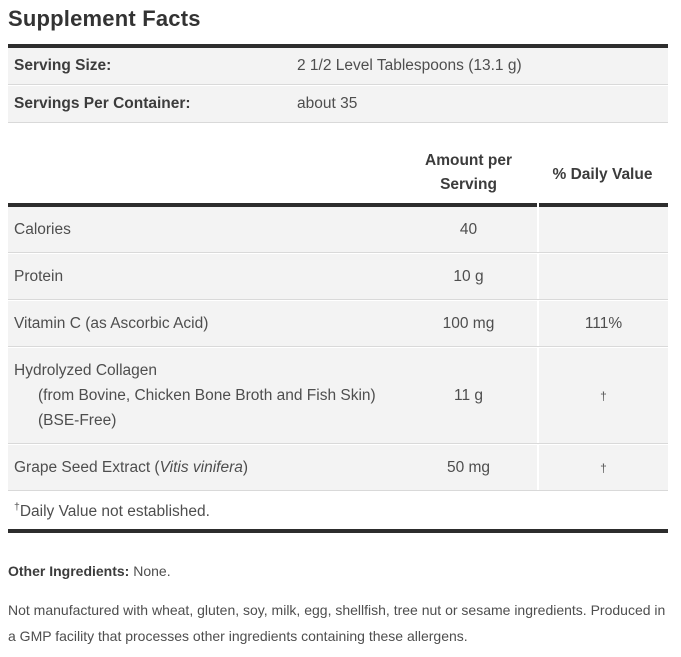 This screenshot has height=657, width=681. I want to click on nutrient-daily-value: 111%, so click(602, 323).